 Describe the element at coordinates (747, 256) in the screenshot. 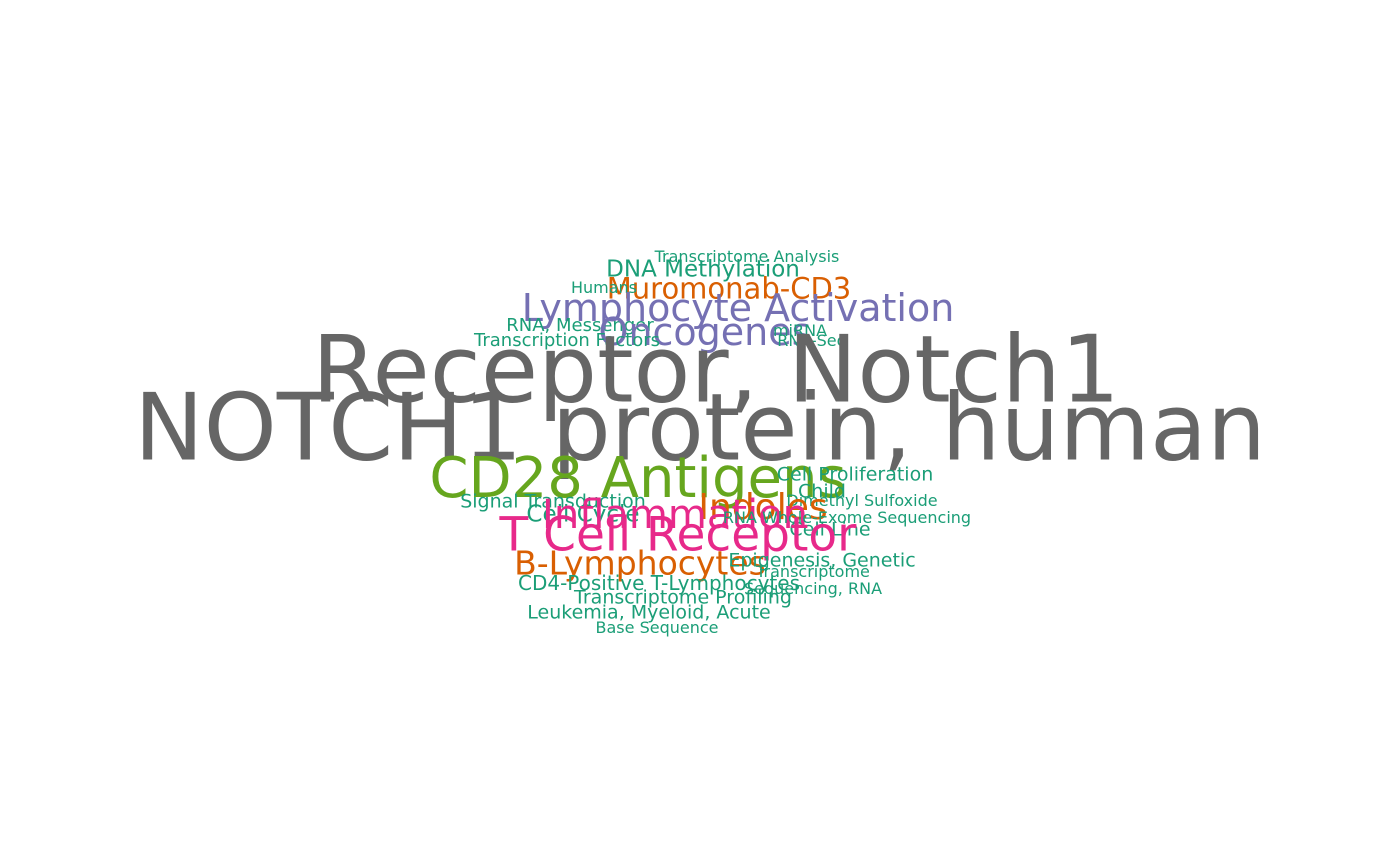

I see `cloud-word: Transcriptome Analysis` at that location.